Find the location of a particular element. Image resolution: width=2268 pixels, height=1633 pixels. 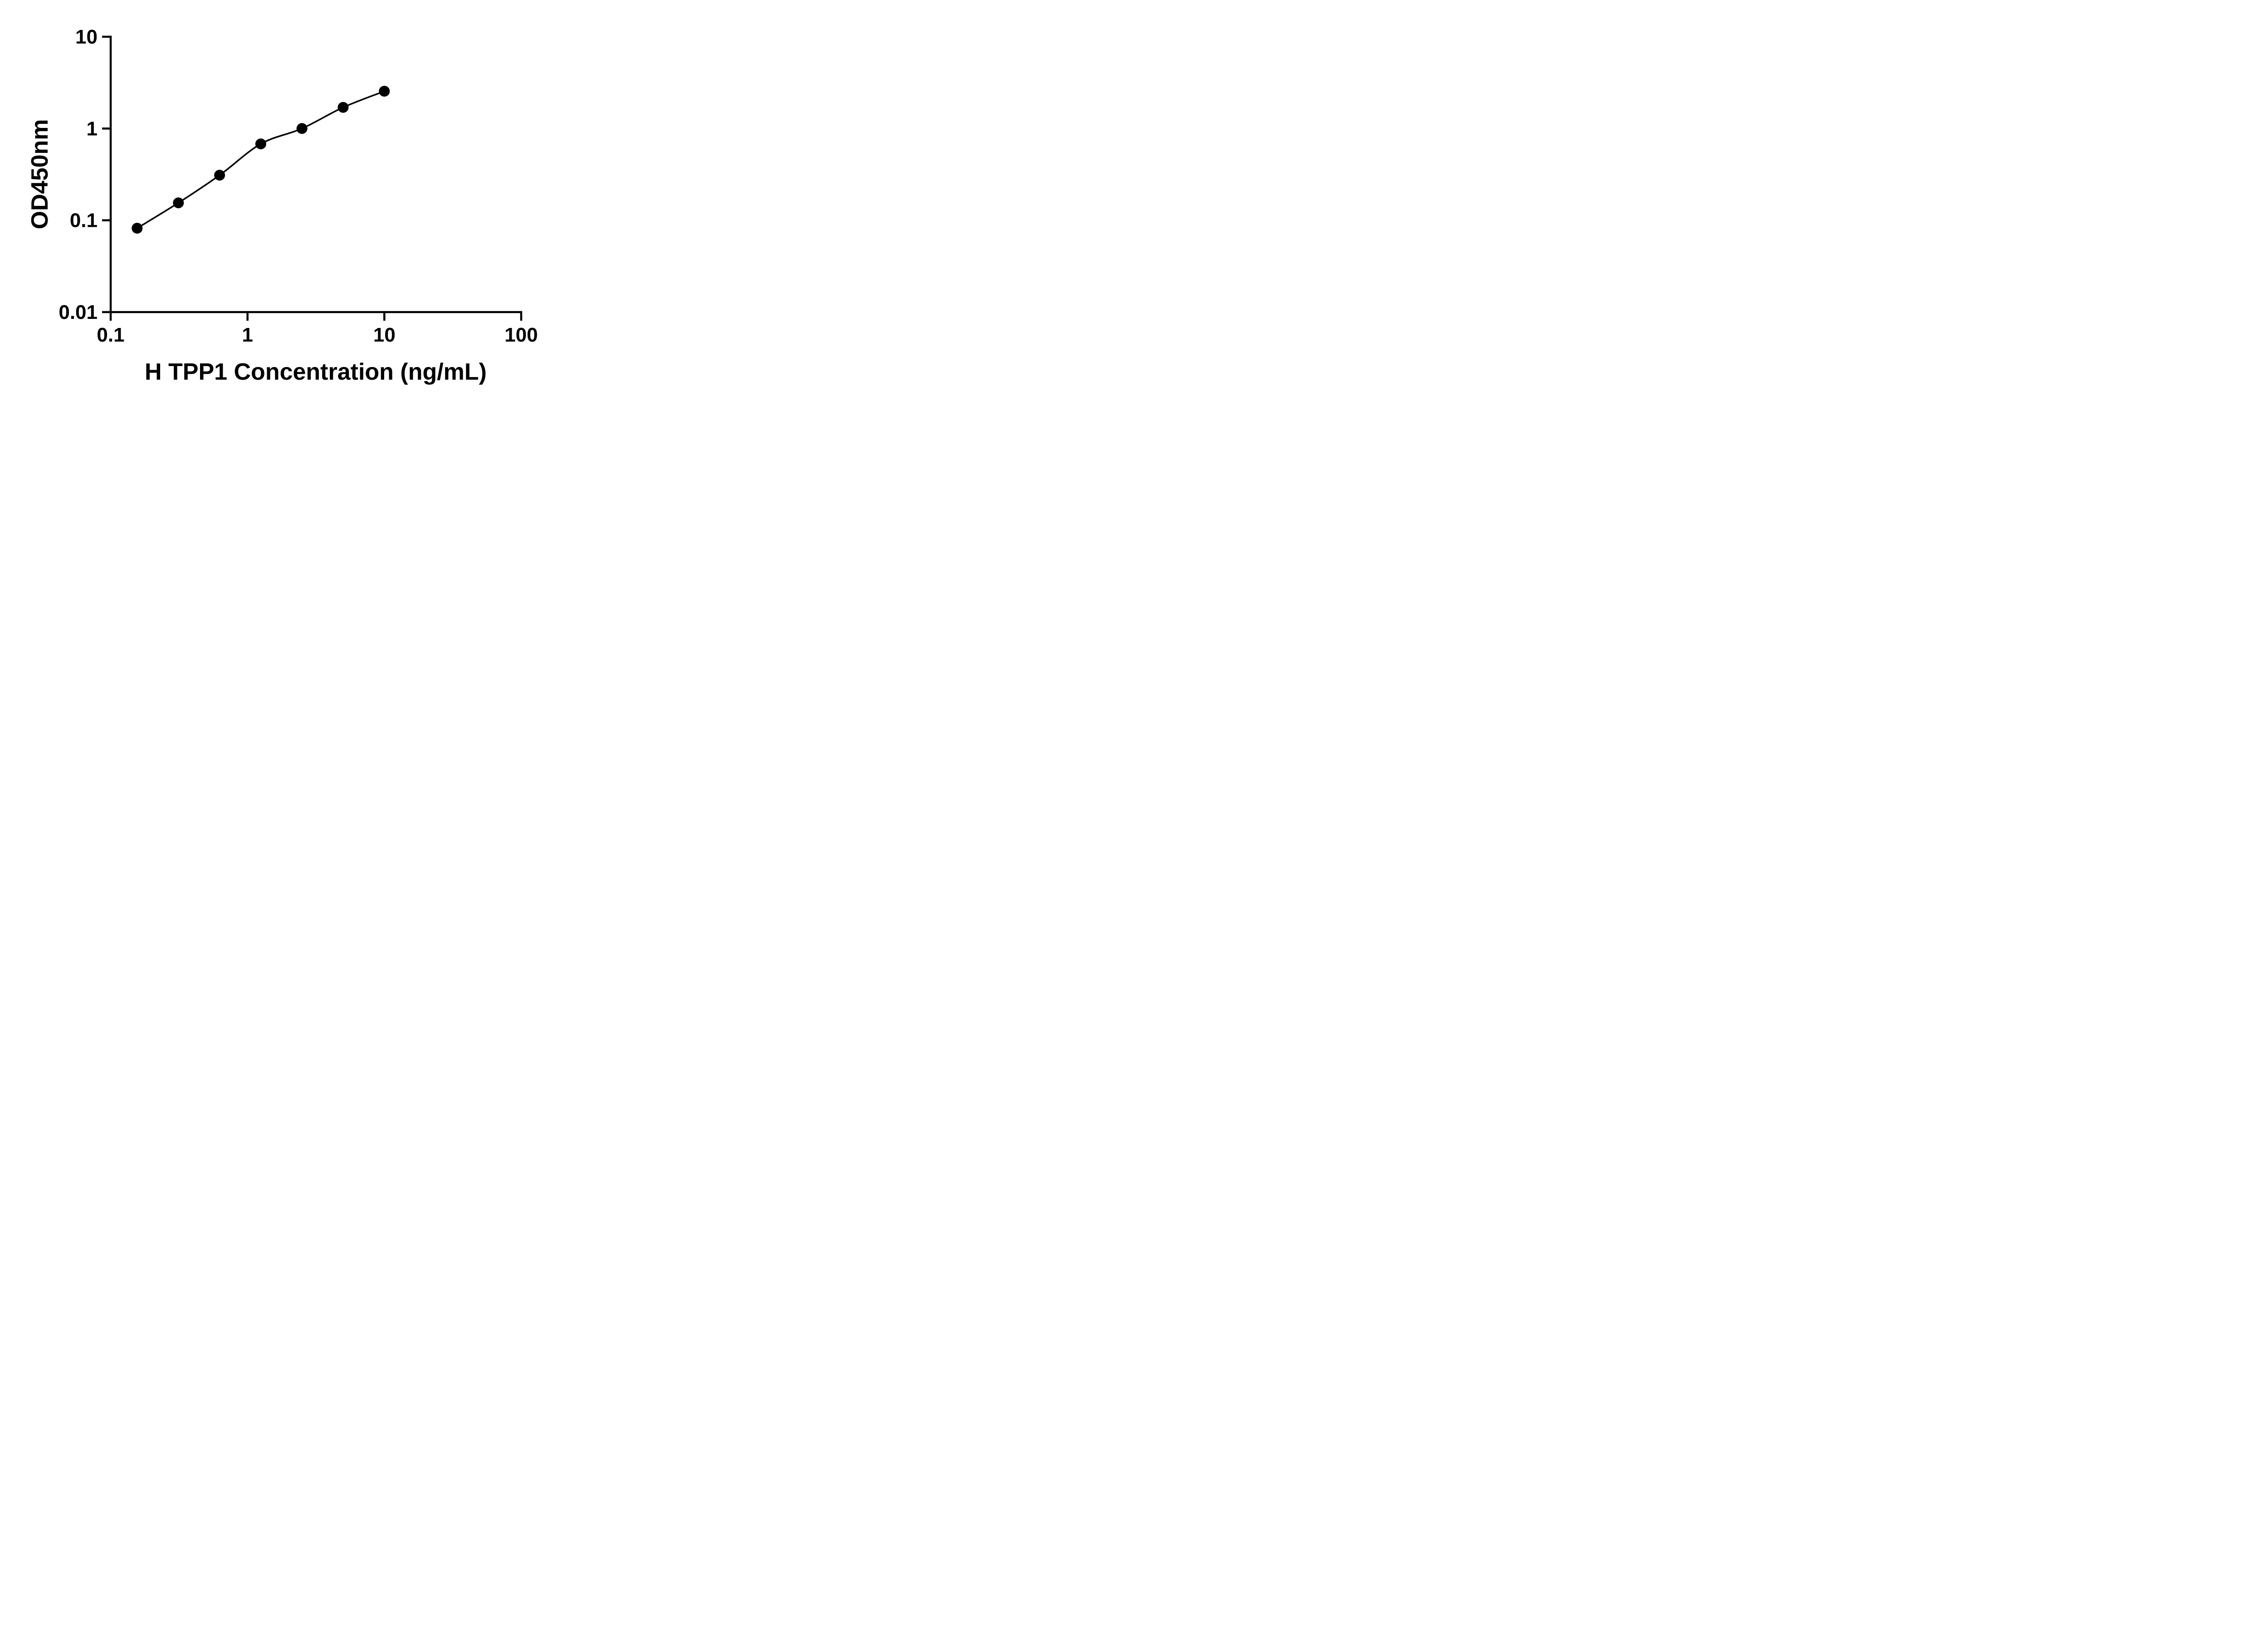

y-tick-label: 10 is located at coordinates (87, 37).